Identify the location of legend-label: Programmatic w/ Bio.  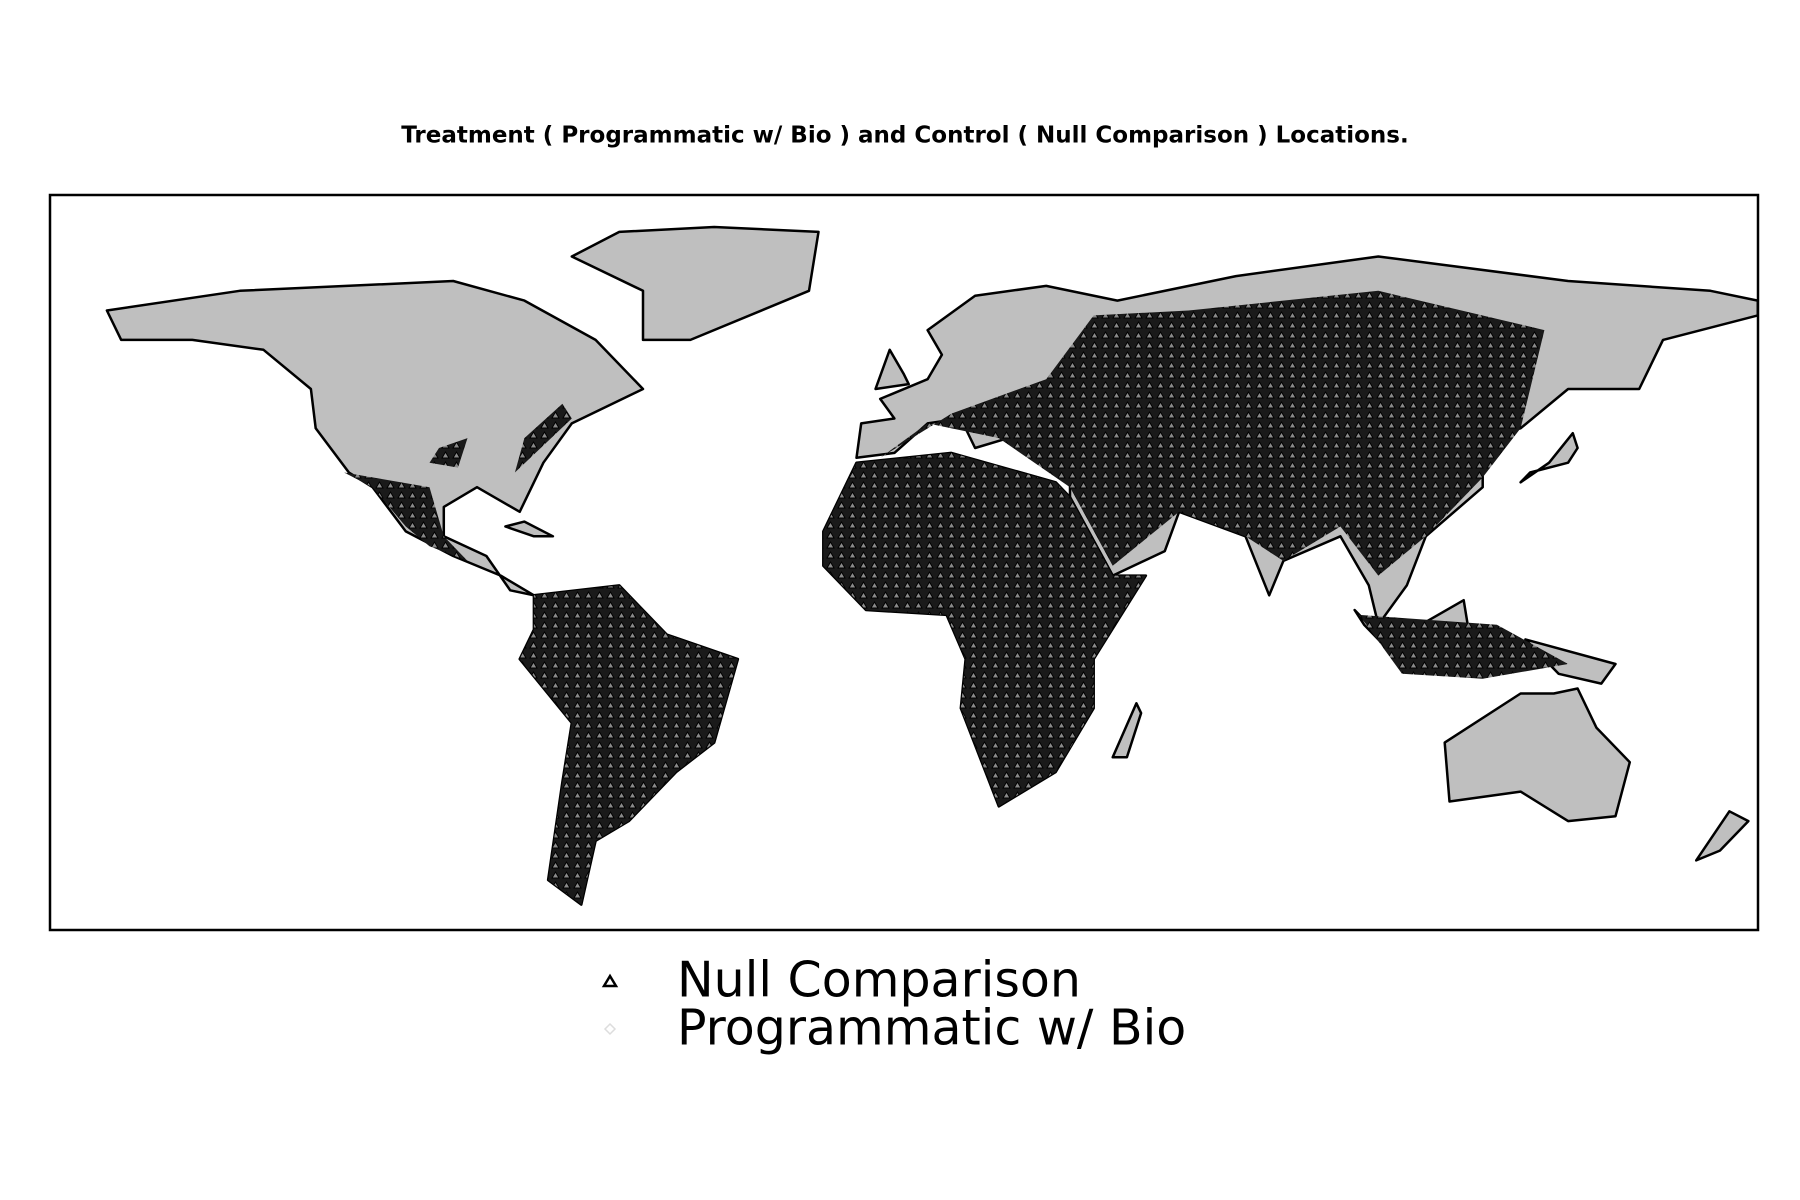
(931, 1028).